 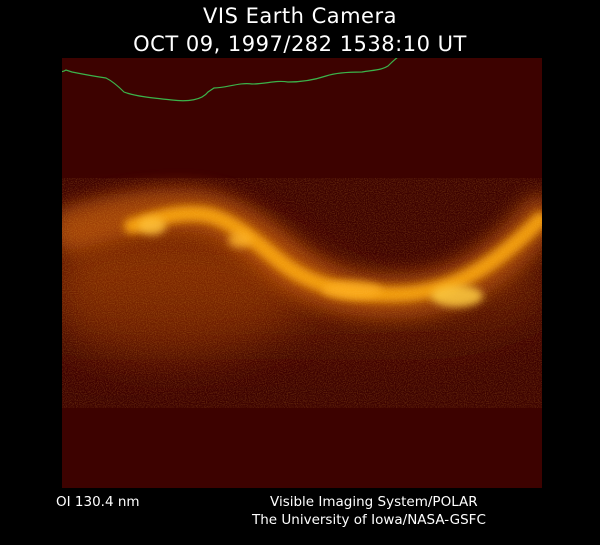 I want to click on filter-wavelength-label: OI 130.4 nm, so click(x=98, y=502).